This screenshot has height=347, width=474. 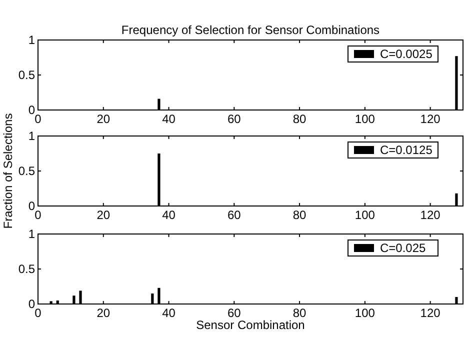 I want to click on legend-label: C=0.025, so click(x=403, y=248).